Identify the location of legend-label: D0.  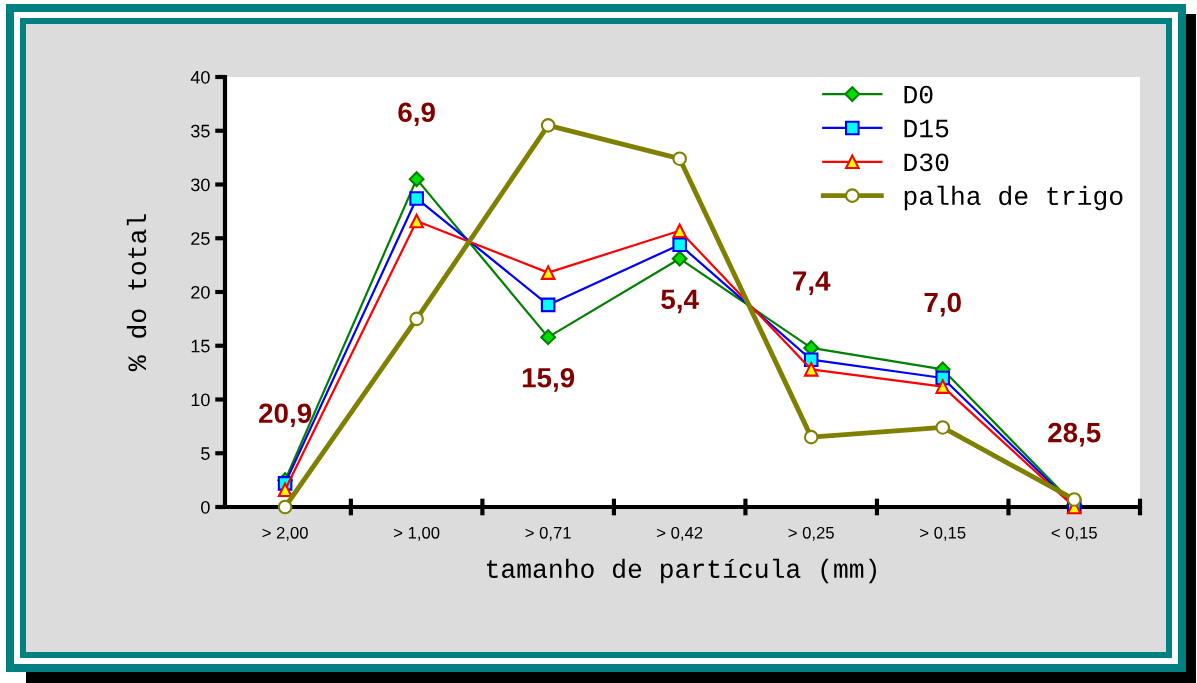
(918, 94).